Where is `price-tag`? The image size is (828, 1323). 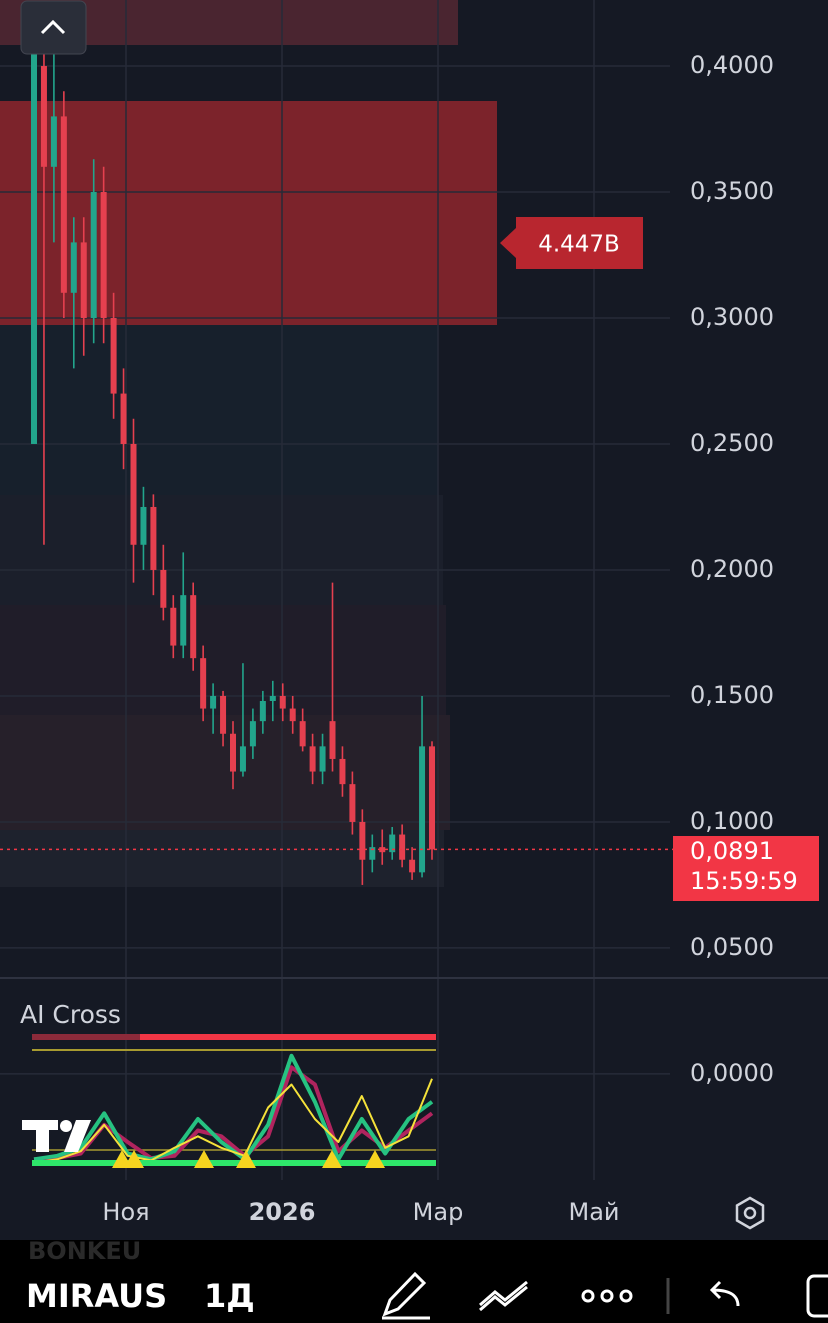 price-tag is located at coordinates (746, 868).